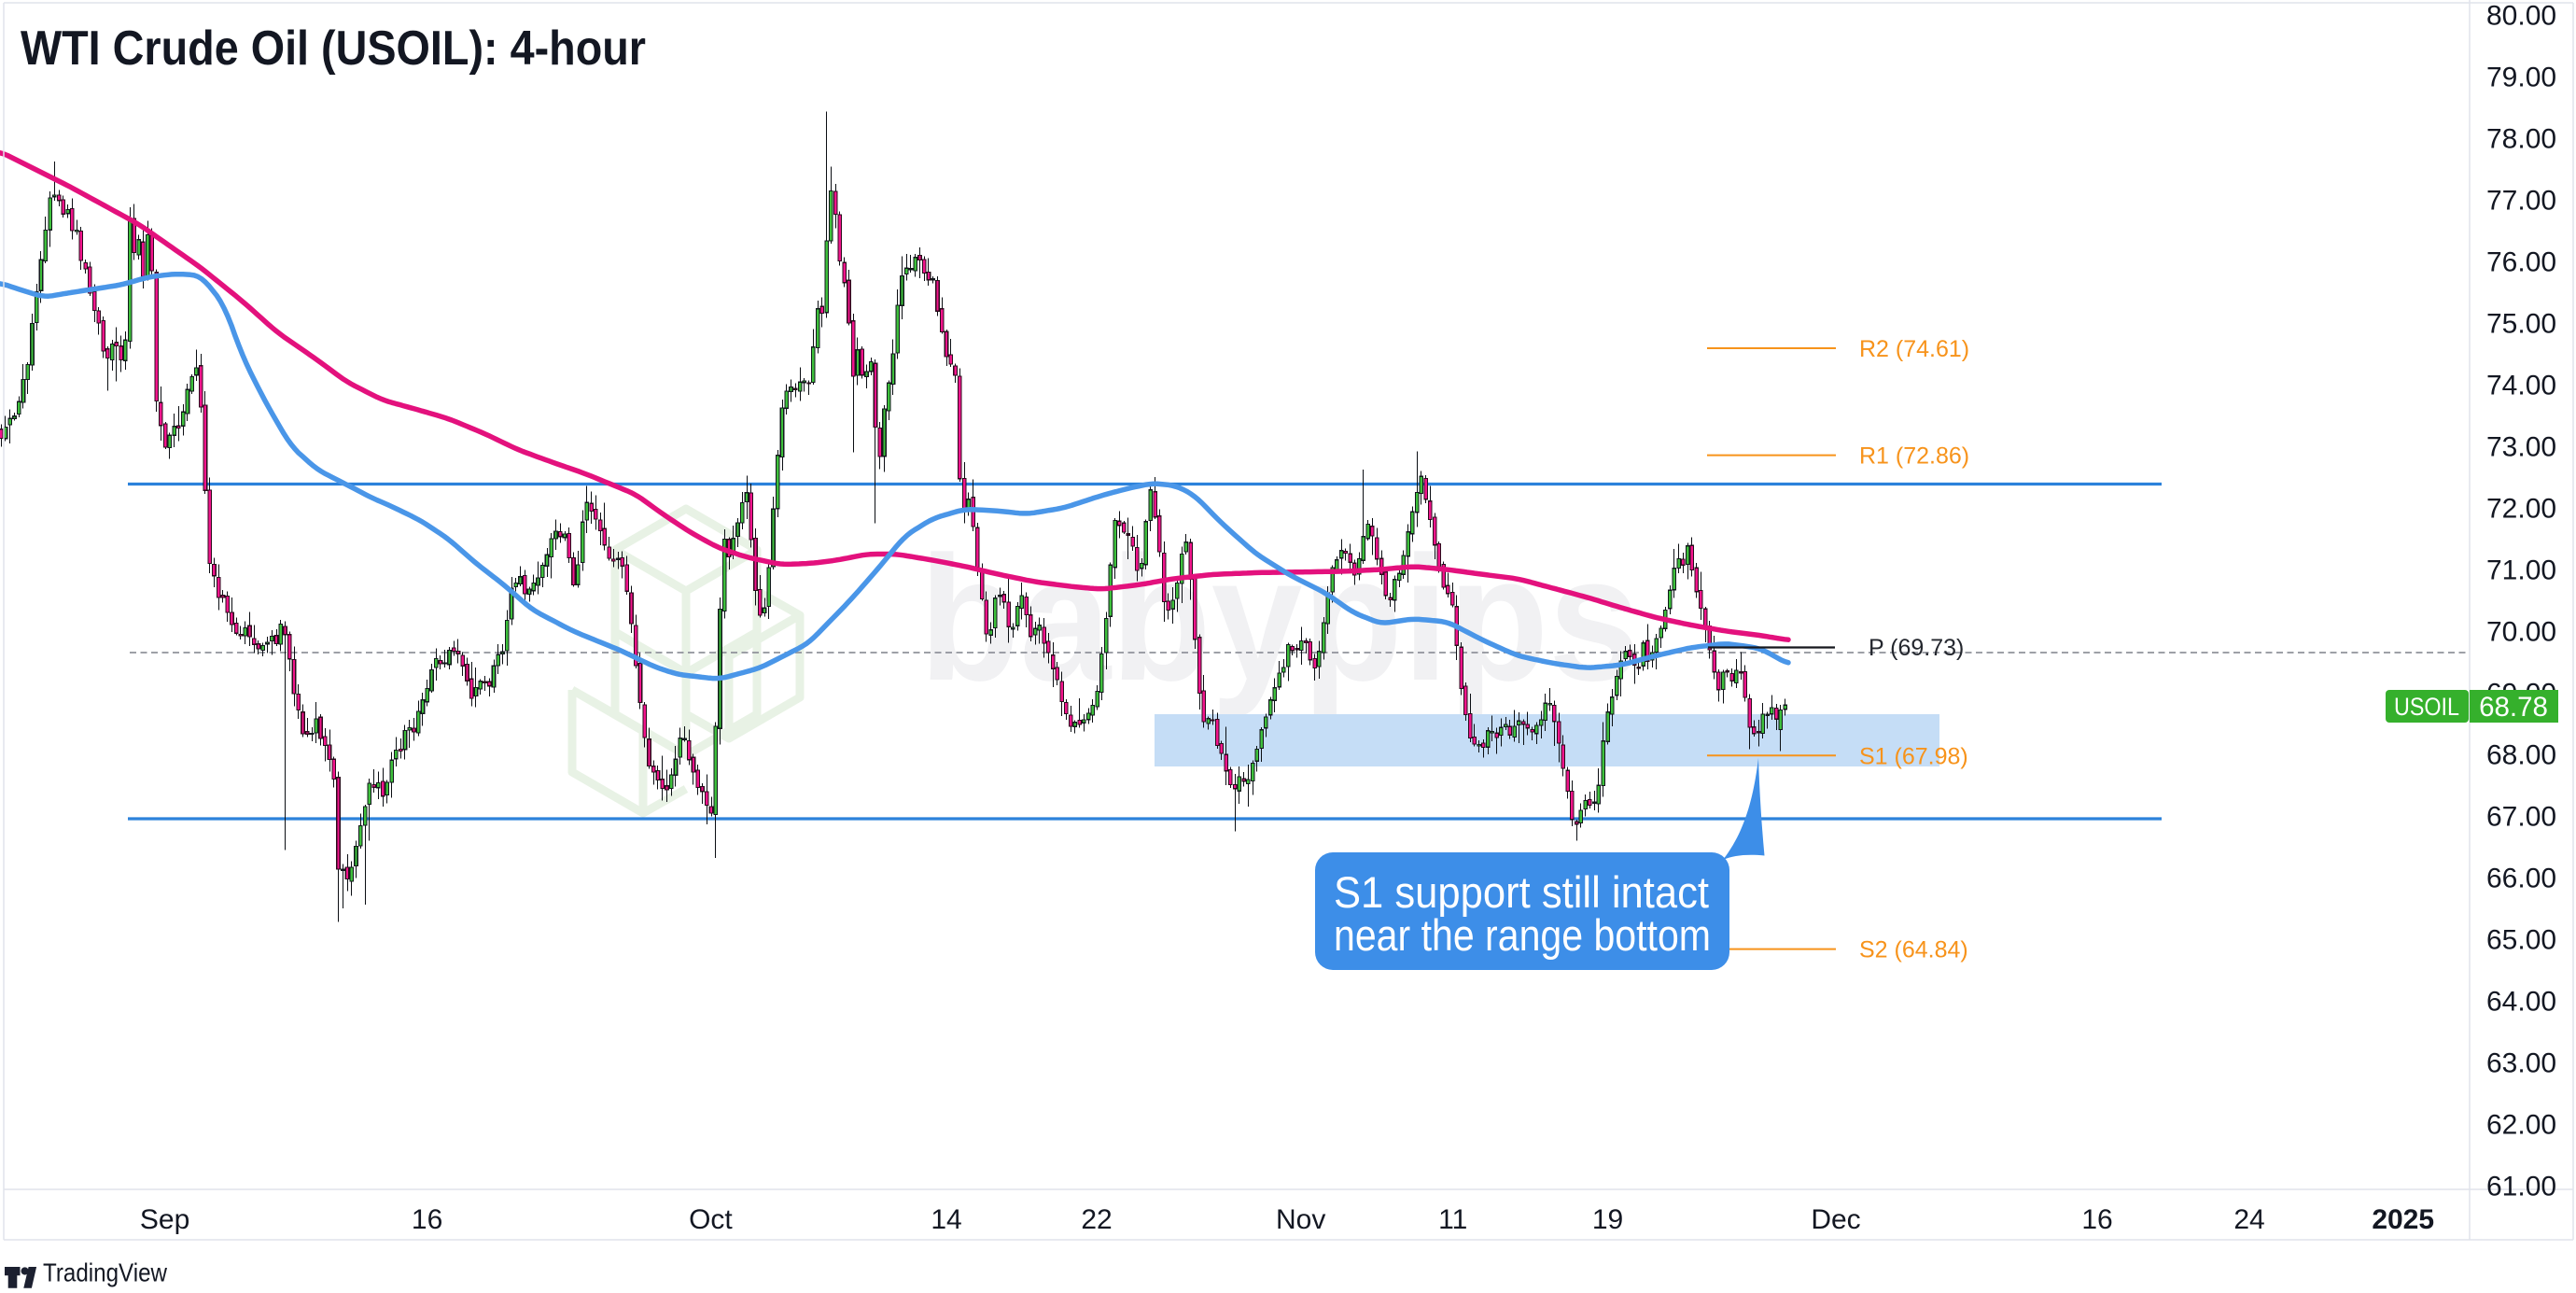  What do you see at coordinates (2521, 509) in the screenshot?
I see `svg-text: 72.00` at bounding box center [2521, 509].